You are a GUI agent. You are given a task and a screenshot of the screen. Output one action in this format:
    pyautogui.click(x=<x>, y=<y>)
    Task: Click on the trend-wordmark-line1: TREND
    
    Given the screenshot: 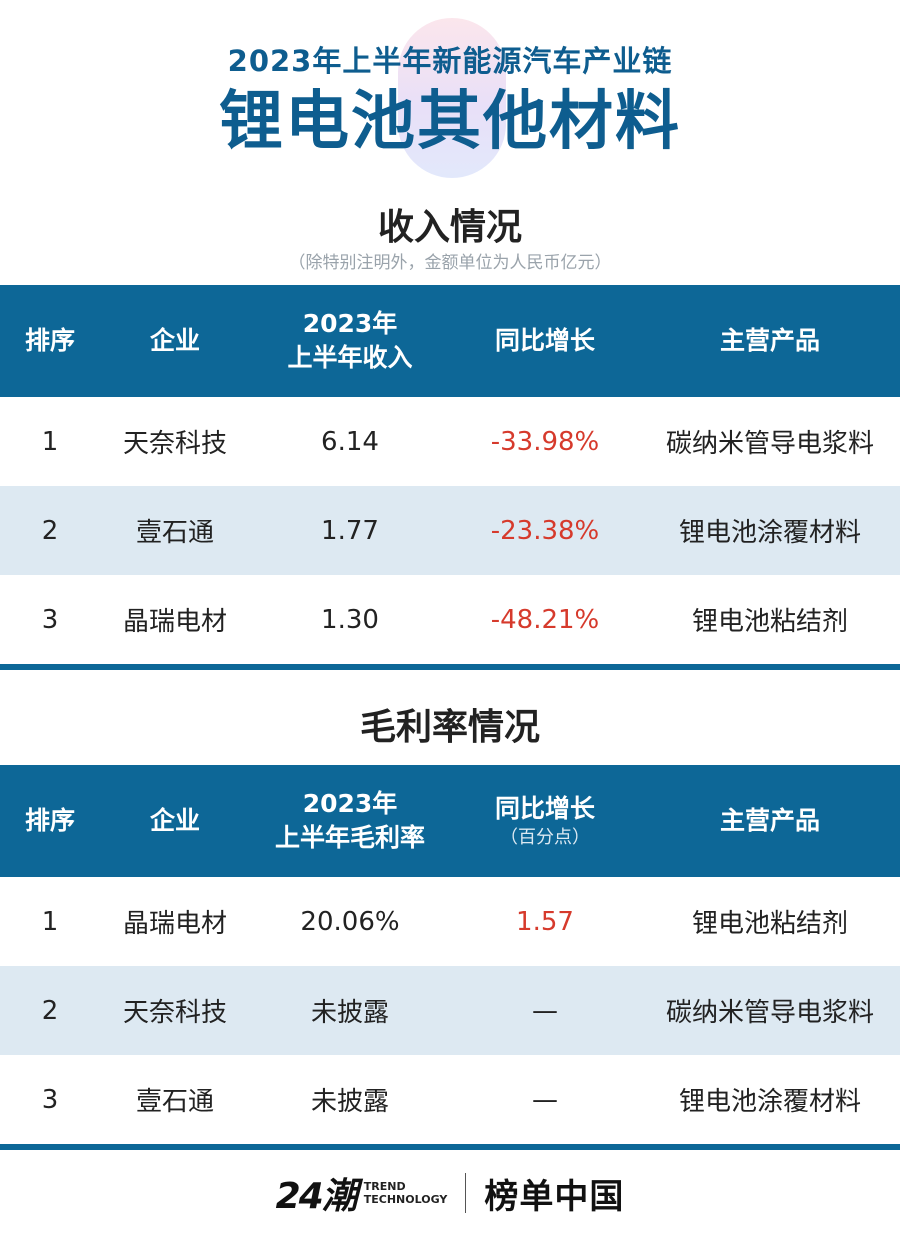 What is the action you would take?
    pyautogui.click(x=384, y=1186)
    